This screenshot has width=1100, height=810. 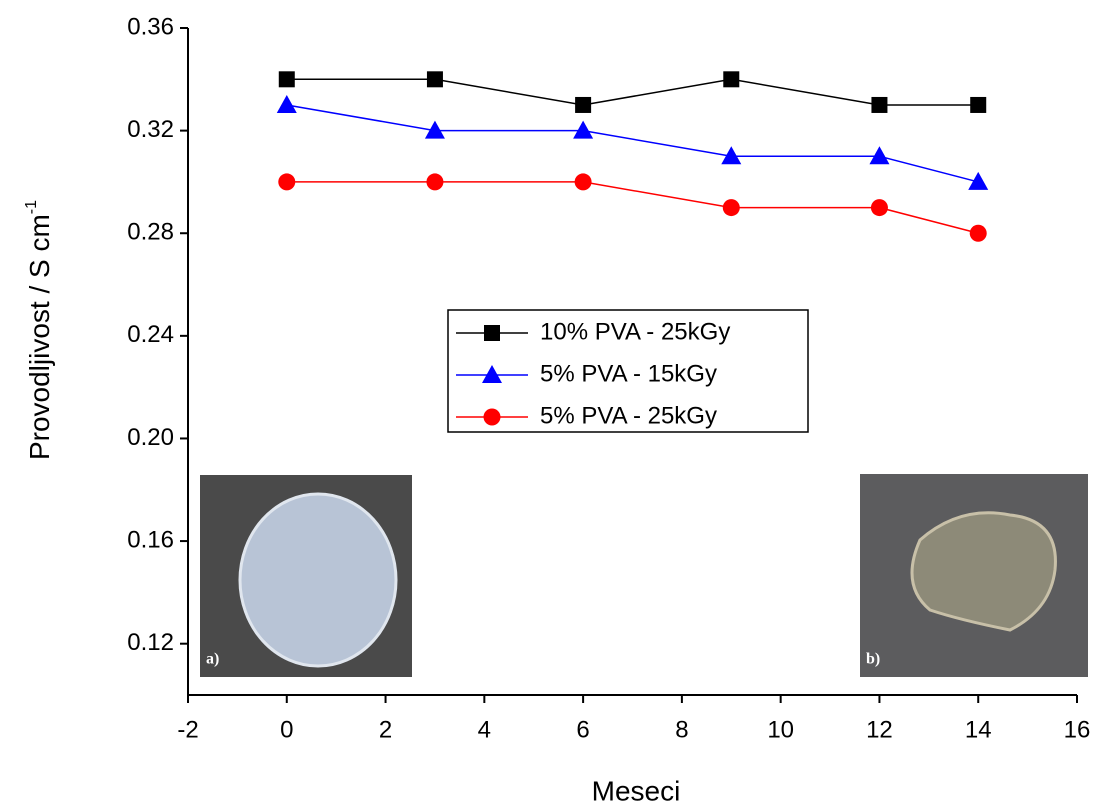 I want to click on x-tick-label: -2, so click(x=187, y=729).